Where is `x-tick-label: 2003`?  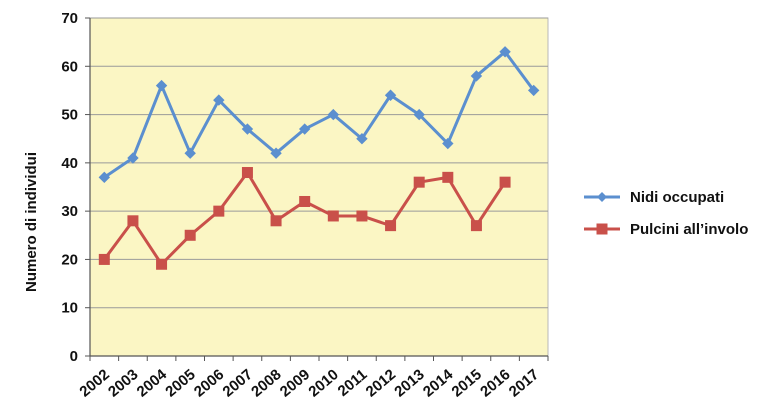
x-tick-label: 2003 is located at coordinates (123, 383).